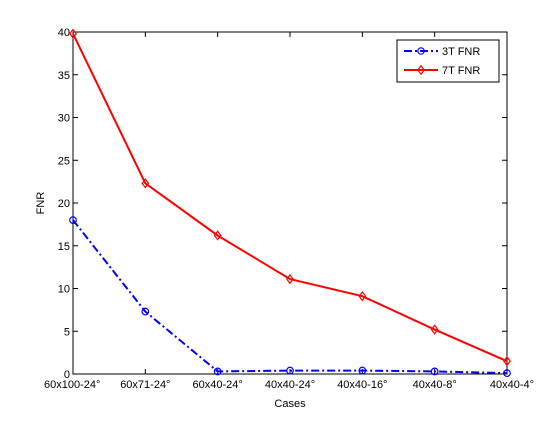  Describe the element at coordinates (64, 76) in the screenshot. I see `y-tick-label: 35` at that location.